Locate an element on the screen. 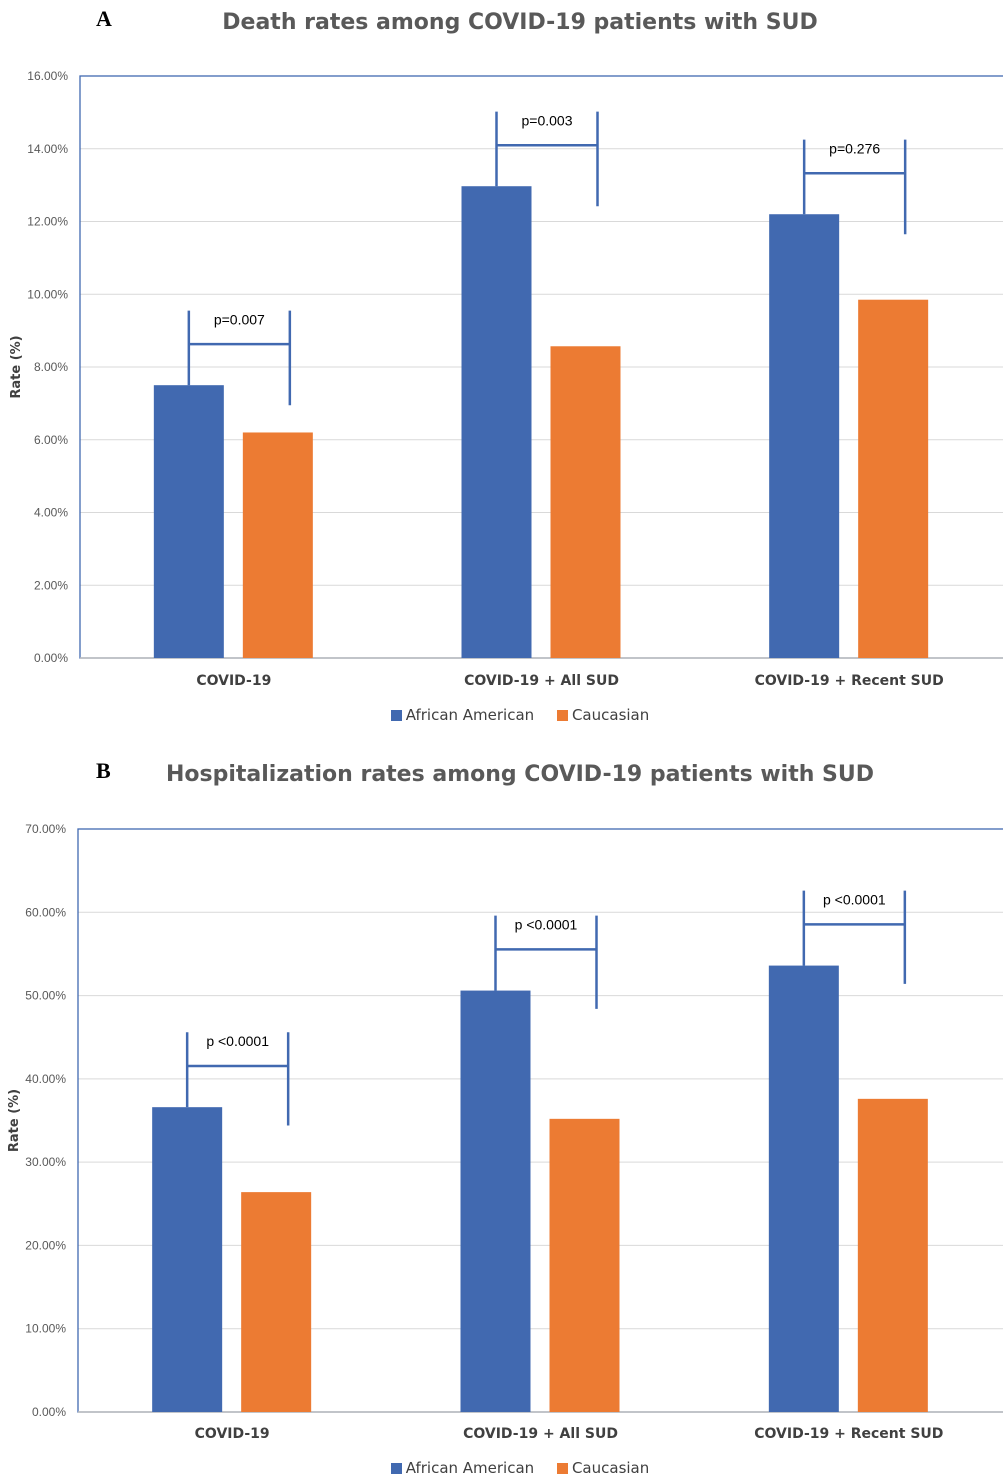 Image resolution: width=1003 pixels, height=1480 pixels. y-tick-label: 70.00% is located at coordinates (45, 829).